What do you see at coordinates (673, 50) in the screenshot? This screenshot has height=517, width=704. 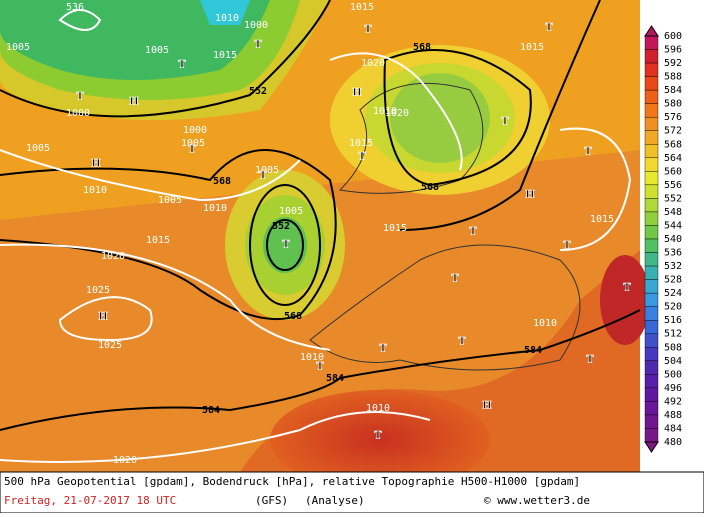 I see `colorbar-label: 596` at bounding box center [673, 50].